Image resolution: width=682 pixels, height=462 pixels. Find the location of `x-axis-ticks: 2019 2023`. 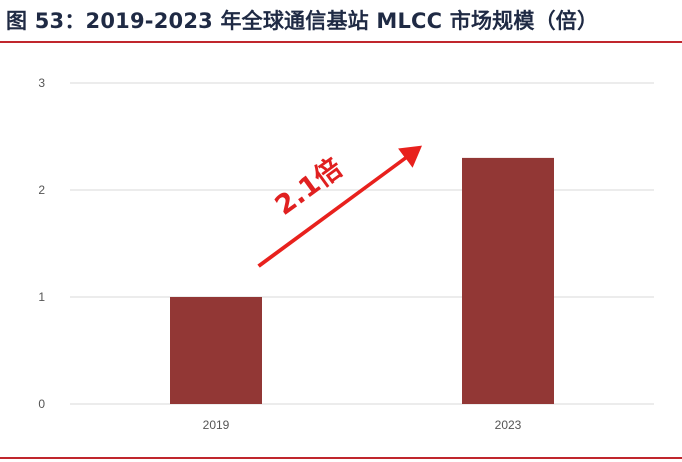

x-axis-ticks: 2019 2023 is located at coordinates (362, 425).